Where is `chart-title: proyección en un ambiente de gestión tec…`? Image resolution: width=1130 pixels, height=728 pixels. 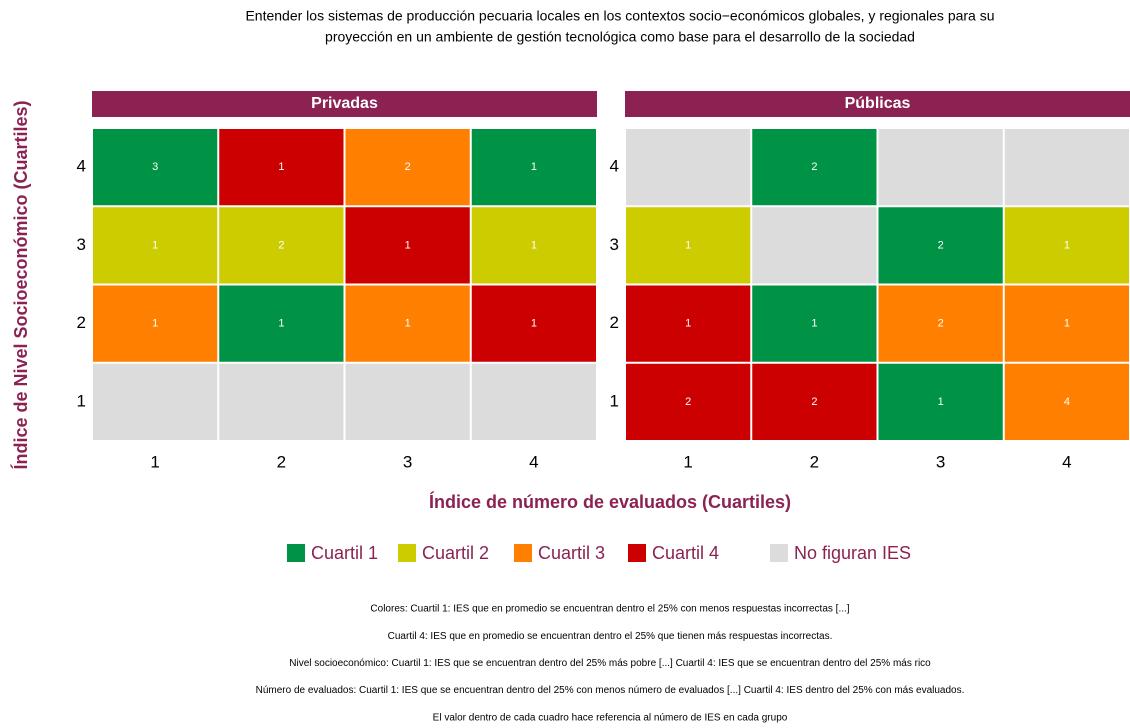 chart-title: proyección en un ambiente de gestión tec… is located at coordinates (620, 37).